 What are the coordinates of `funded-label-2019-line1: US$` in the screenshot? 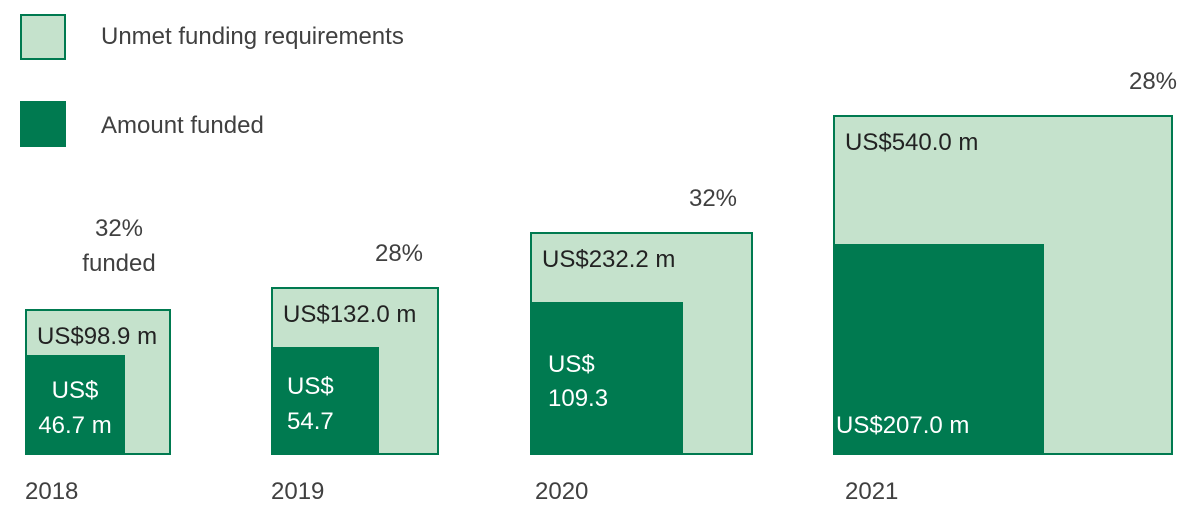 It's located at (310, 386).